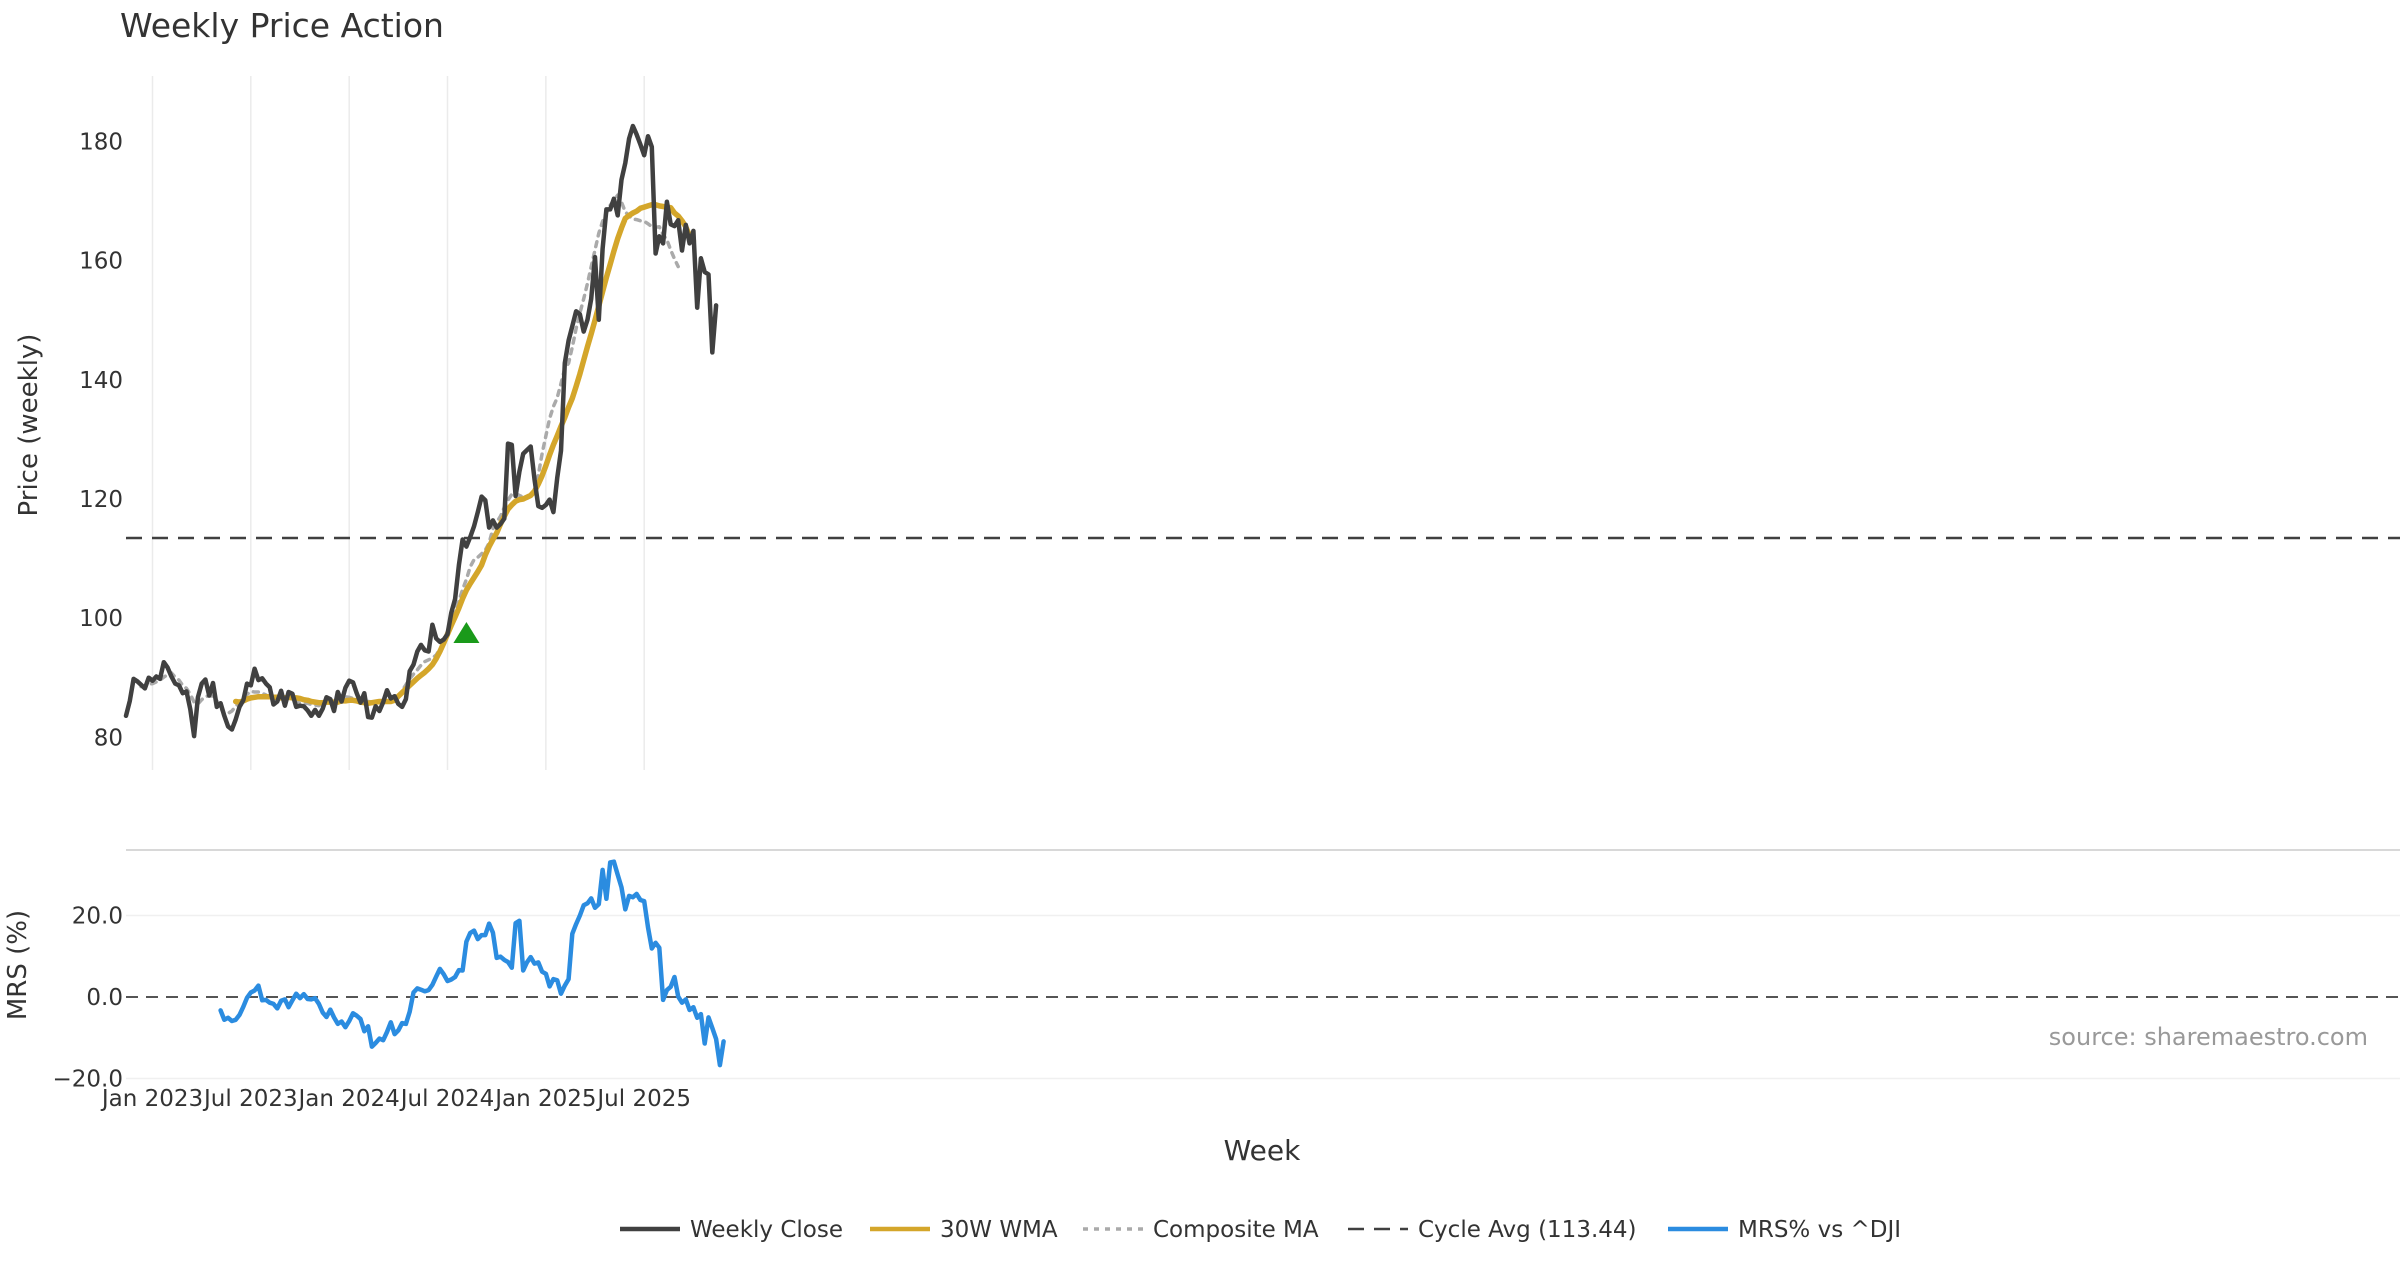  What do you see at coordinates (472, 963) in the screenshot?
I see `mrs-line` at bounding box center [472, 963].